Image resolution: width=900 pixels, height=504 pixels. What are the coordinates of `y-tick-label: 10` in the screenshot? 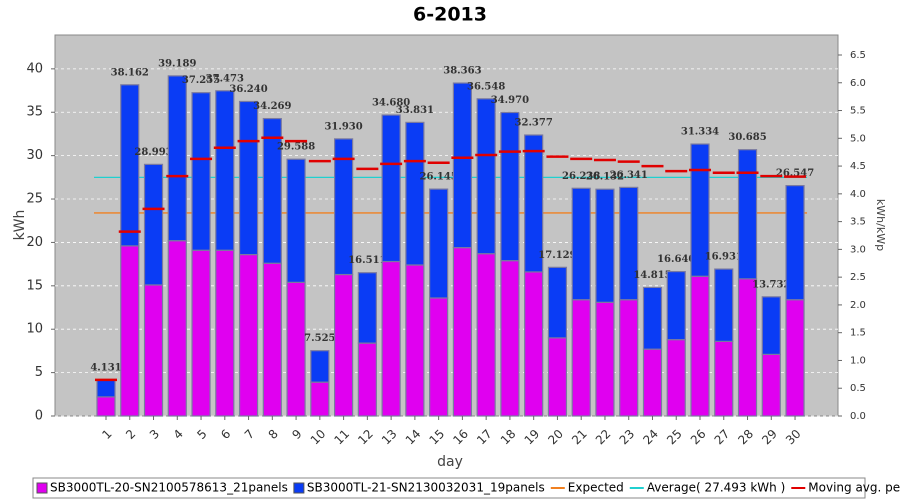 It's located at (34, 329).